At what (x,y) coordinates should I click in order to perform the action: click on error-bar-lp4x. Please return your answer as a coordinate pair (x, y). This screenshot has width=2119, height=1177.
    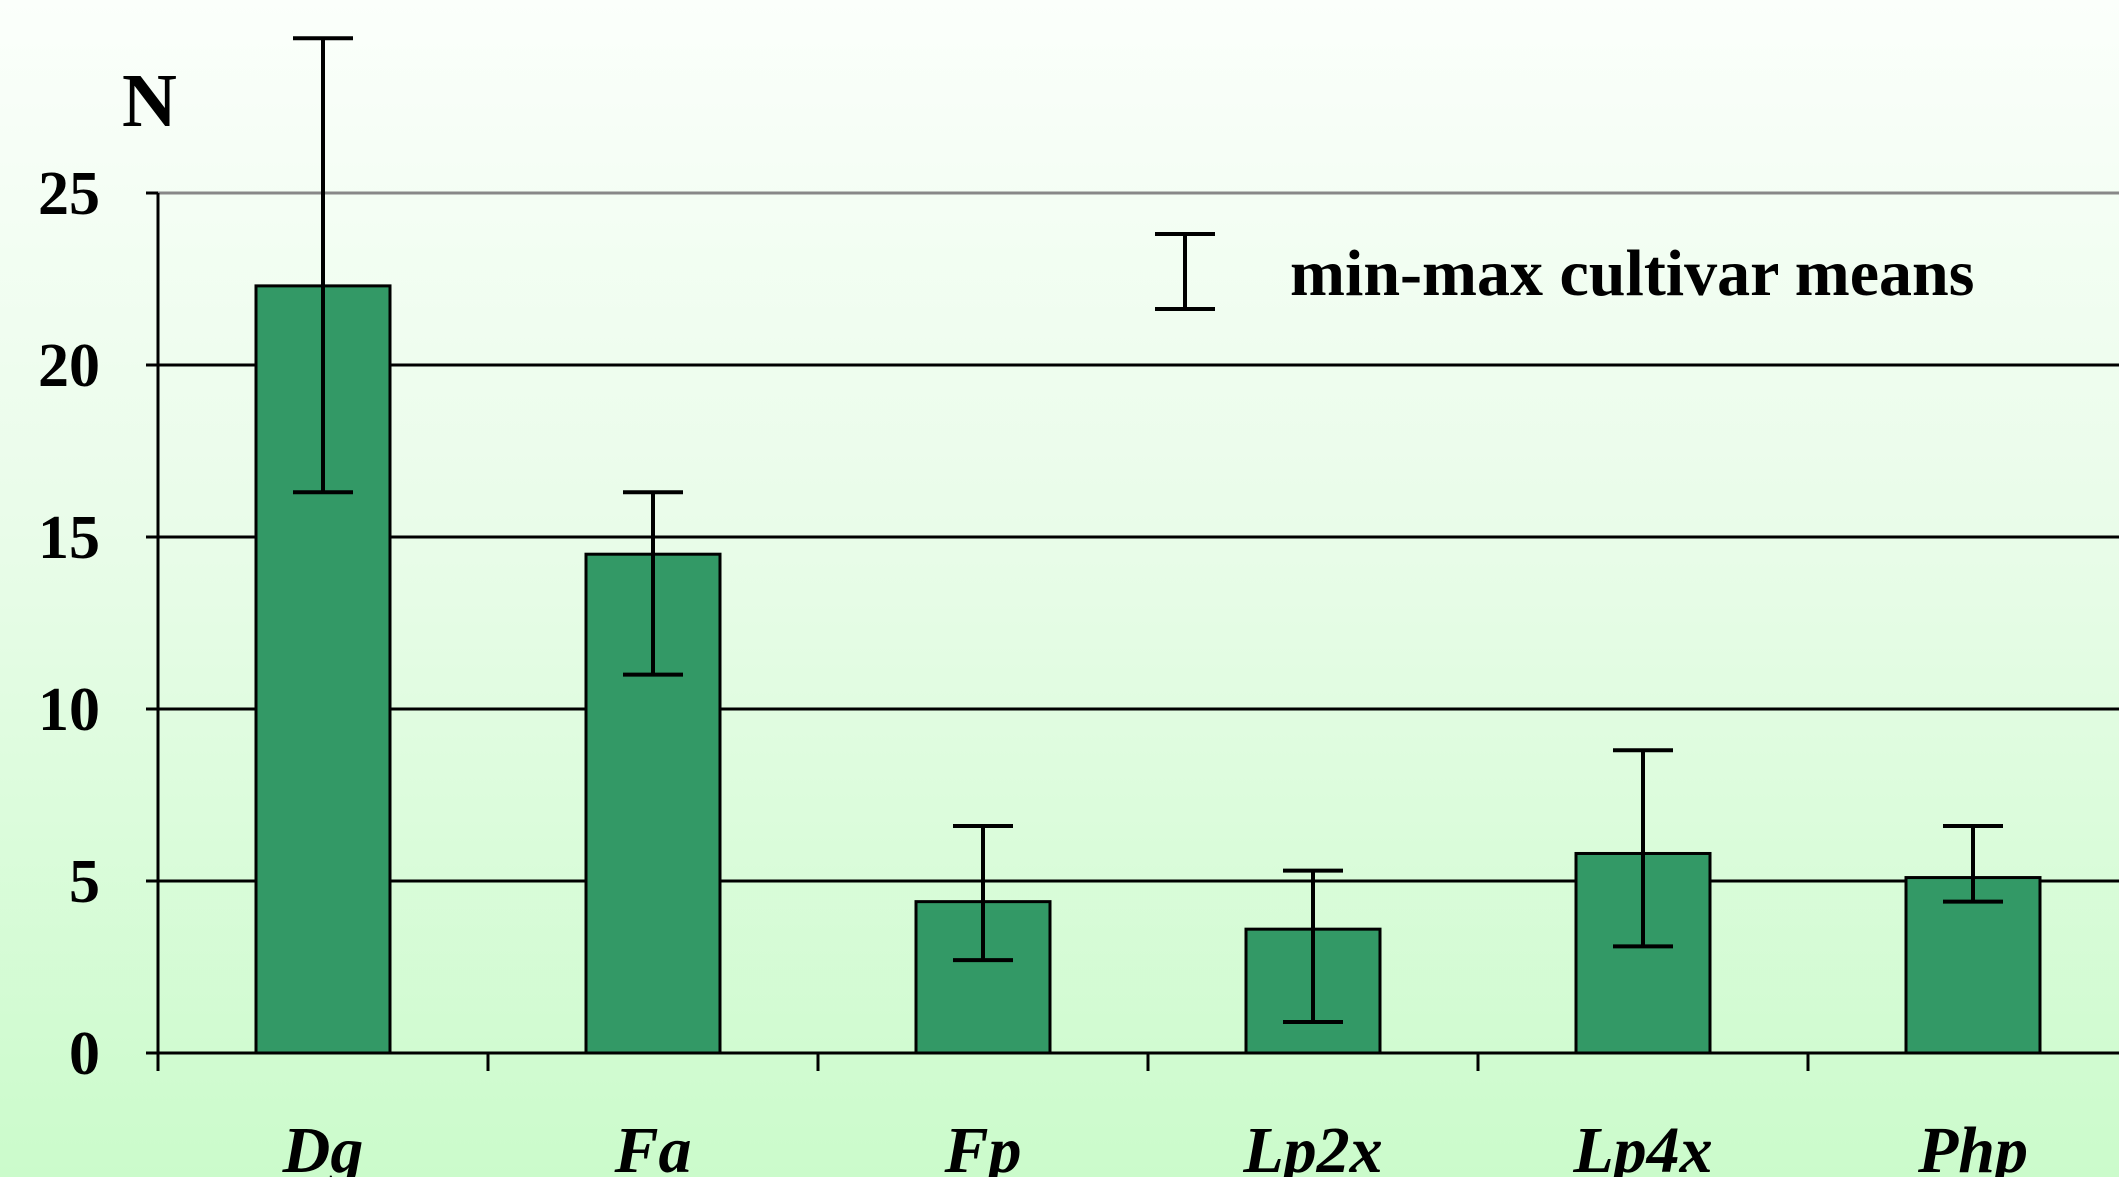
    Looking at the image, I should click on (1643, 848).